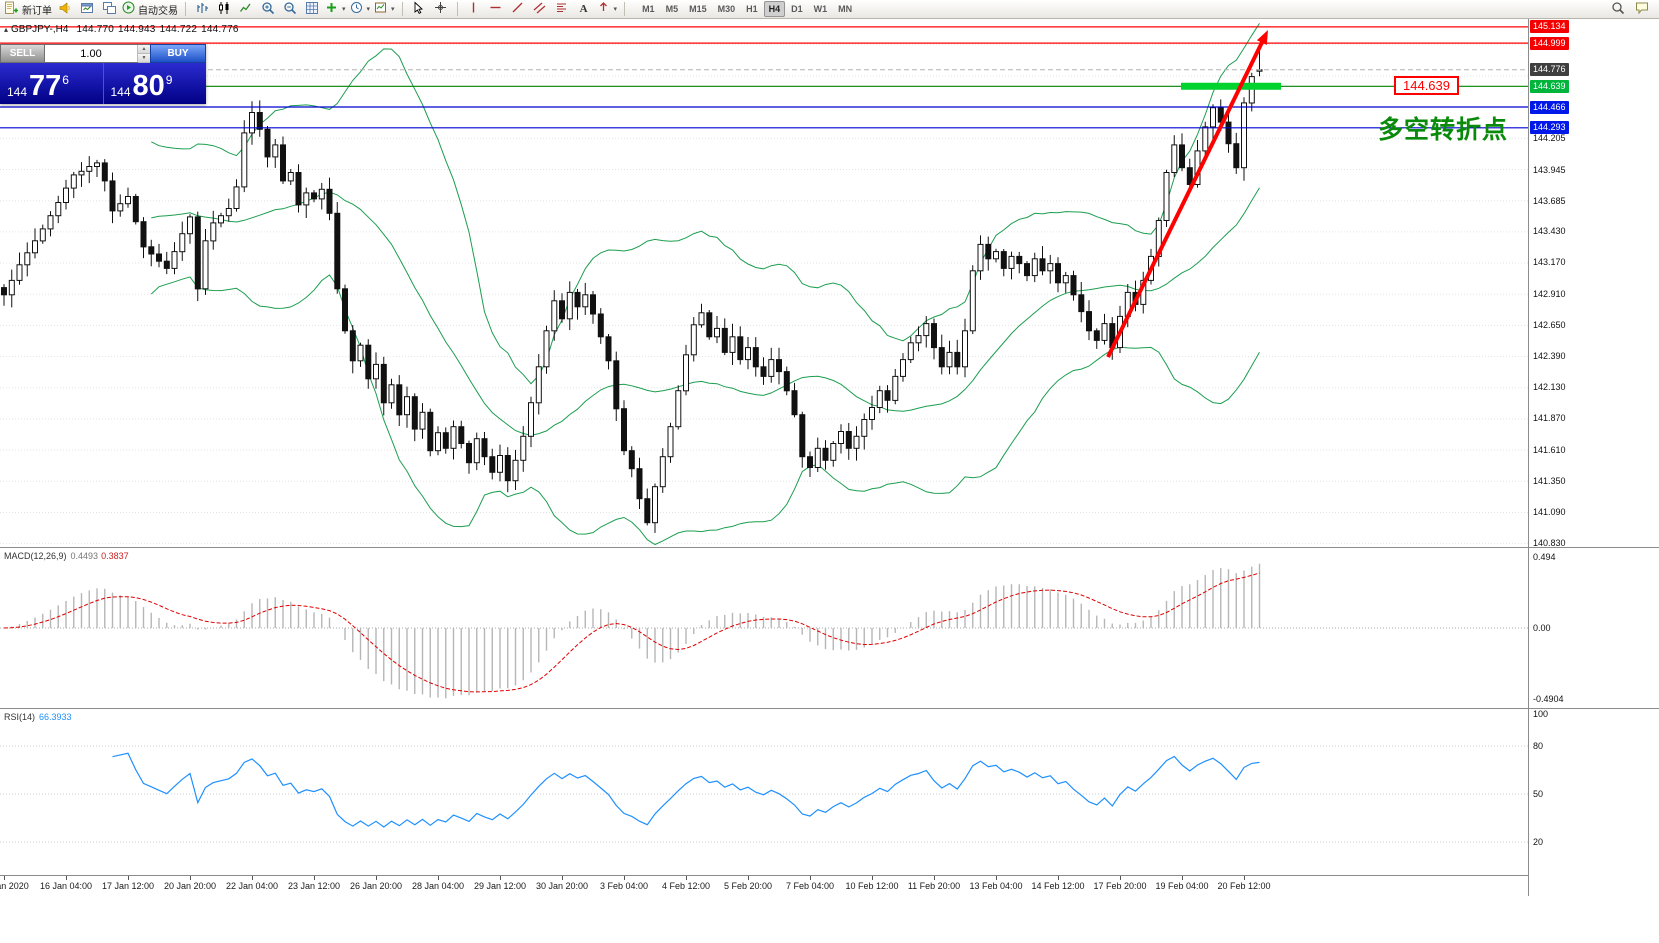 This screenshot has width=1659, height=943. I want to click on low-value: 144.722, so click(178, 29).